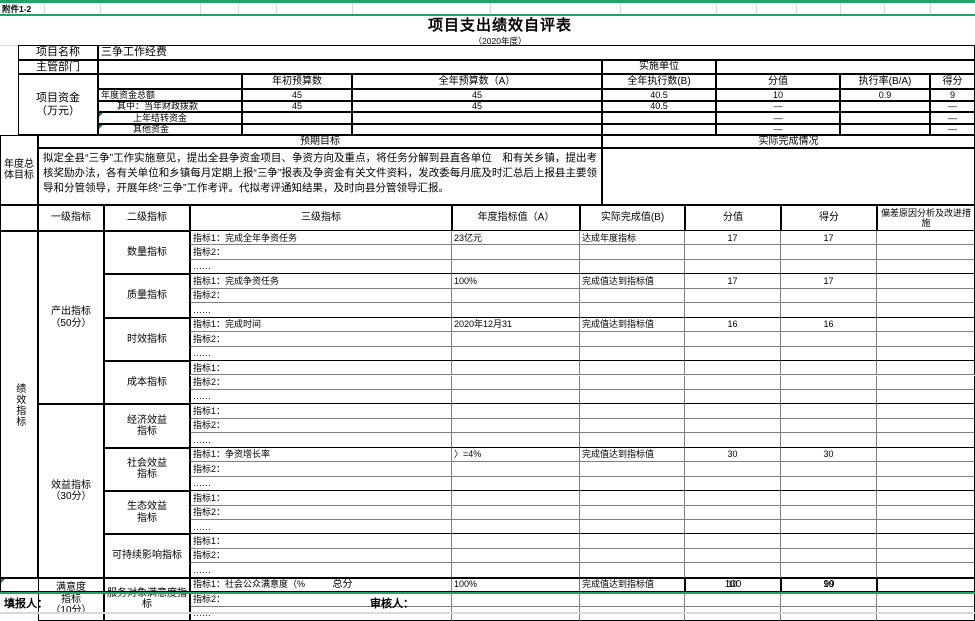 The height and width of the screenshot is (621, 975). I want to click on indicator-weight-cell: 30, so click(733, 455).